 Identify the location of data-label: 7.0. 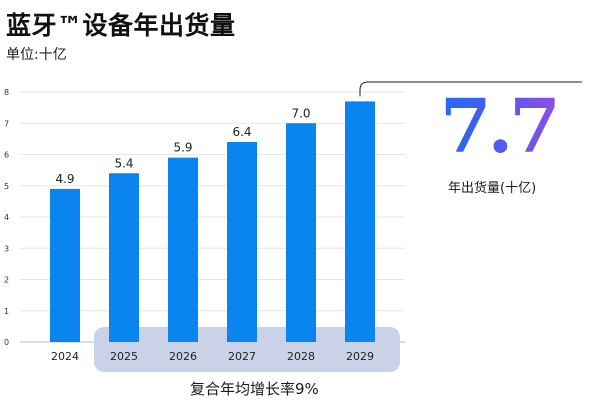
(300, 113).